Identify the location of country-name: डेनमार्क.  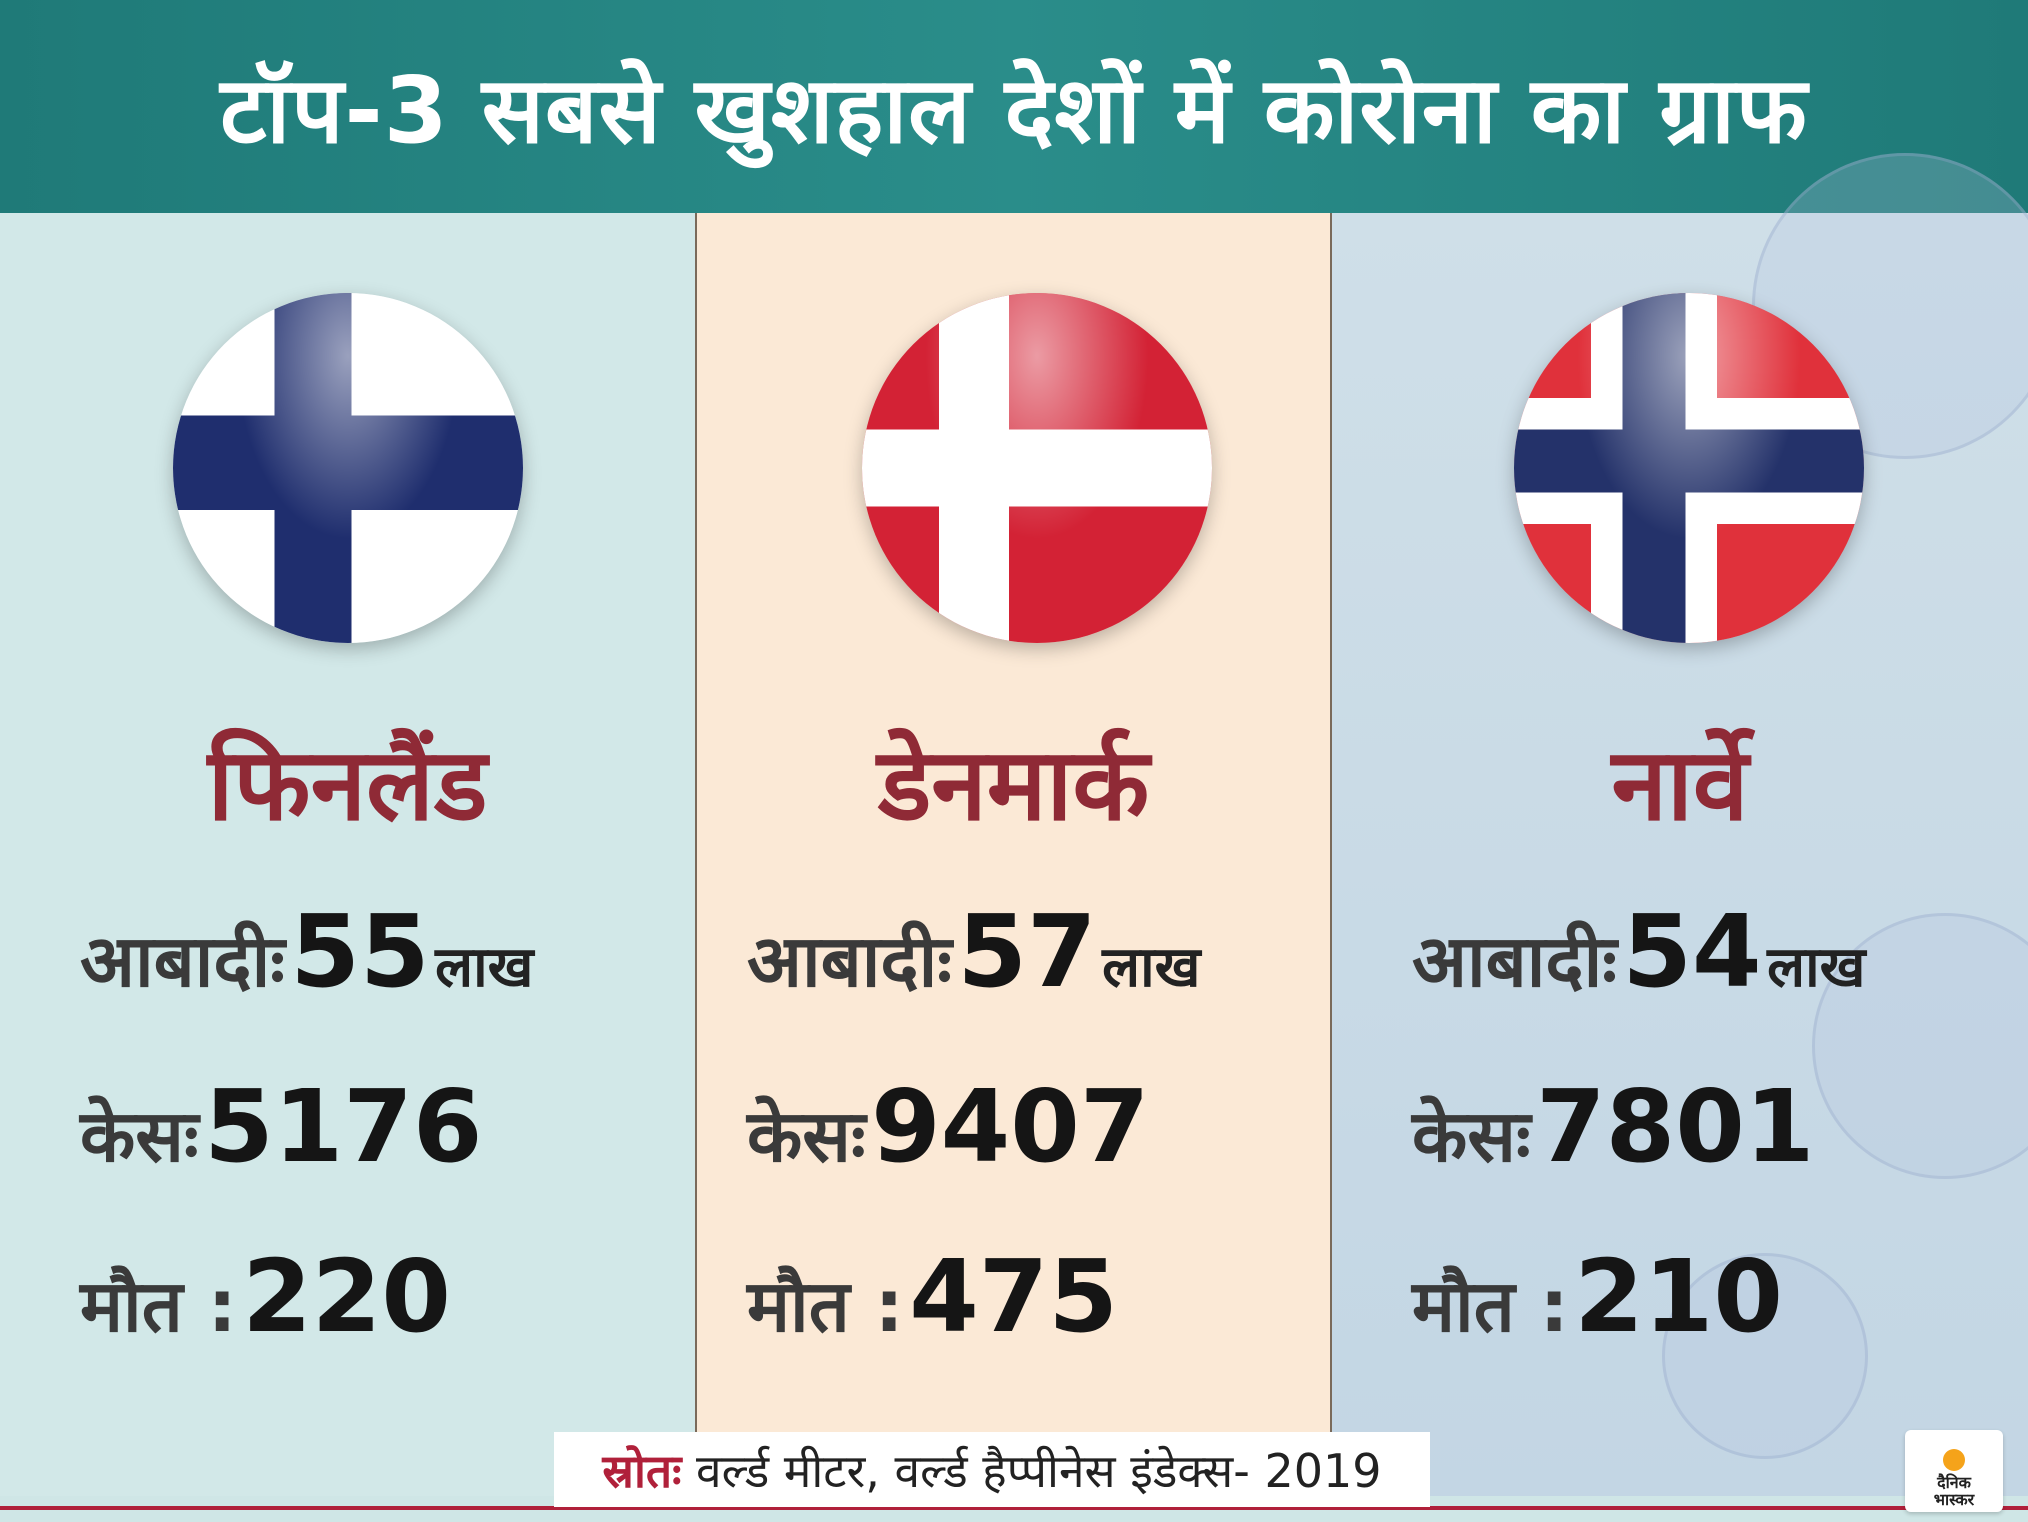
(1013, 784).